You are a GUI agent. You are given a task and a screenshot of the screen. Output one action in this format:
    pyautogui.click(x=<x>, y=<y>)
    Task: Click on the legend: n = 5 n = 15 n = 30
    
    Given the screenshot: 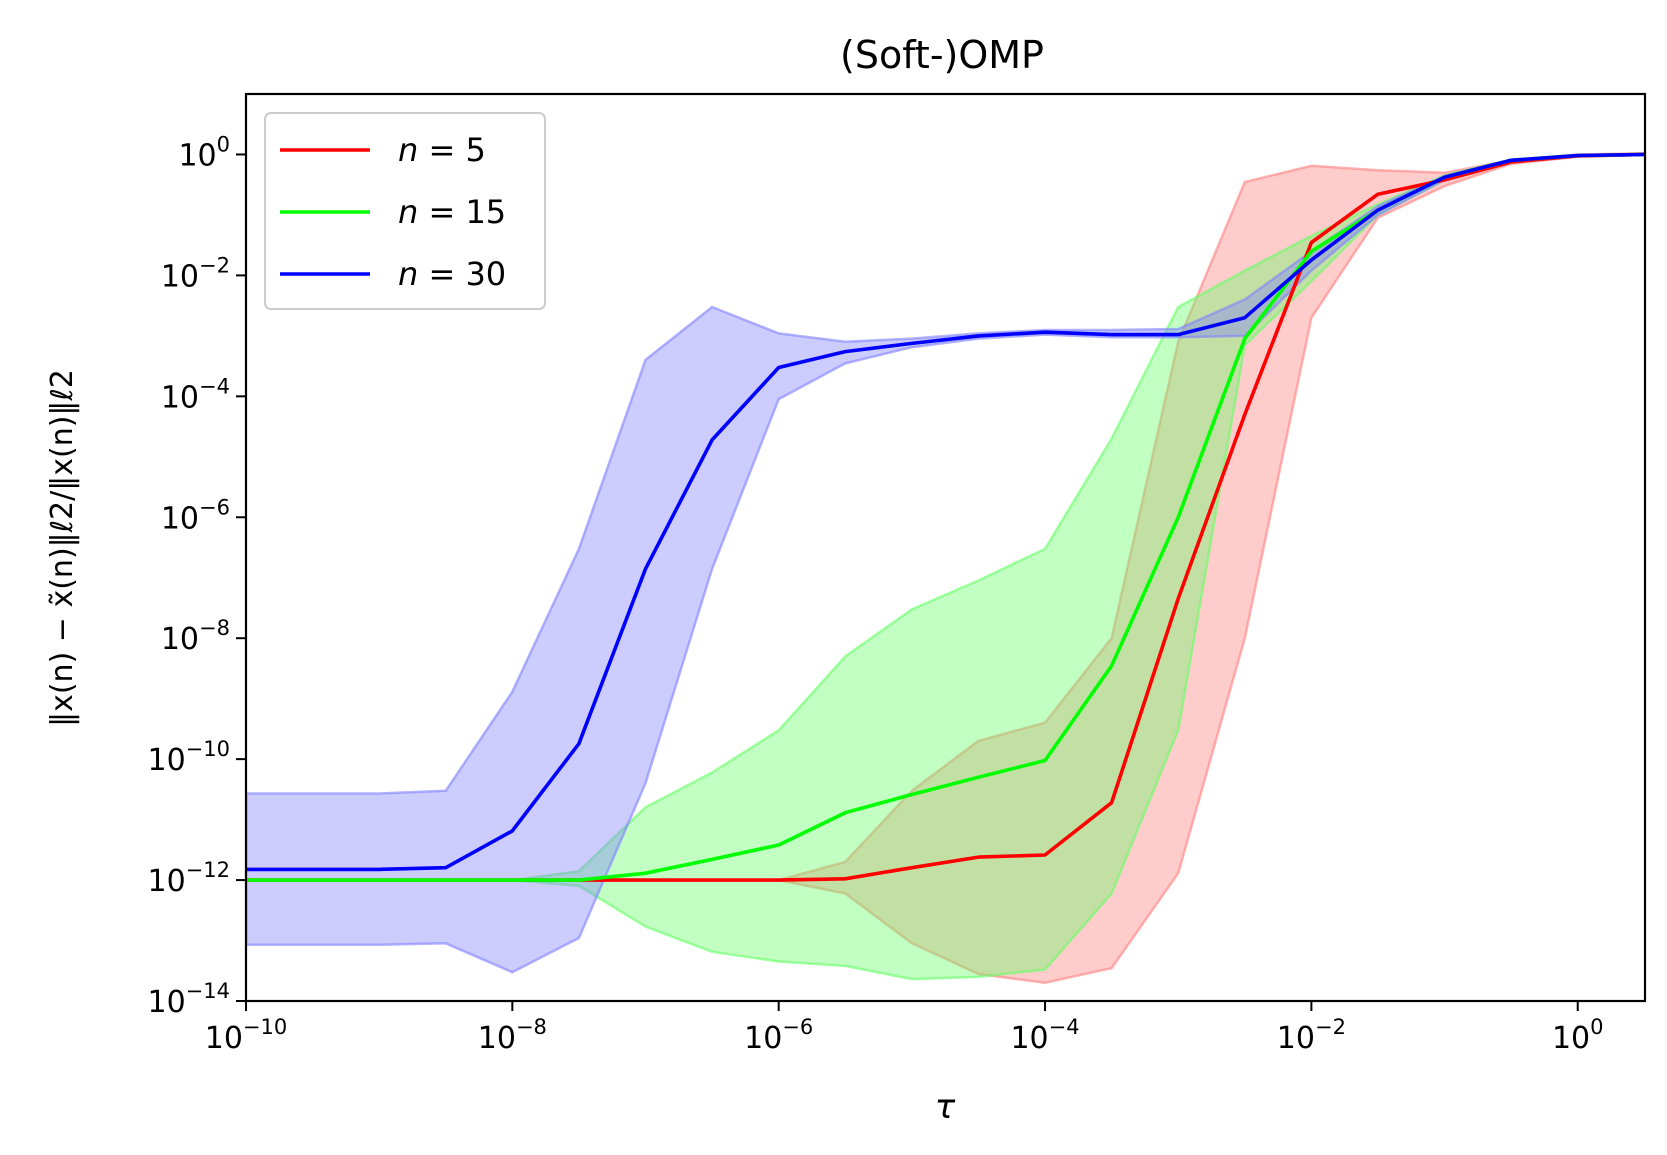 What is the action you would take?
    pyautogui.click(x=405, y=211)
    